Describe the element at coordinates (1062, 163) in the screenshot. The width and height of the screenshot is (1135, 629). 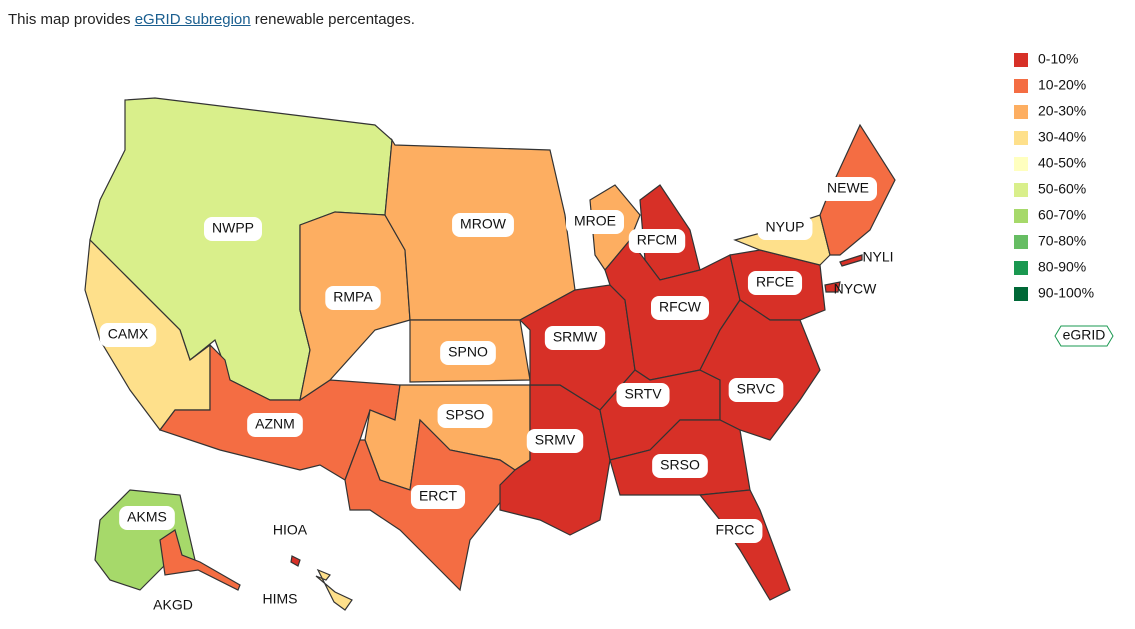
I see `legend-label: 40-50%` at that location.